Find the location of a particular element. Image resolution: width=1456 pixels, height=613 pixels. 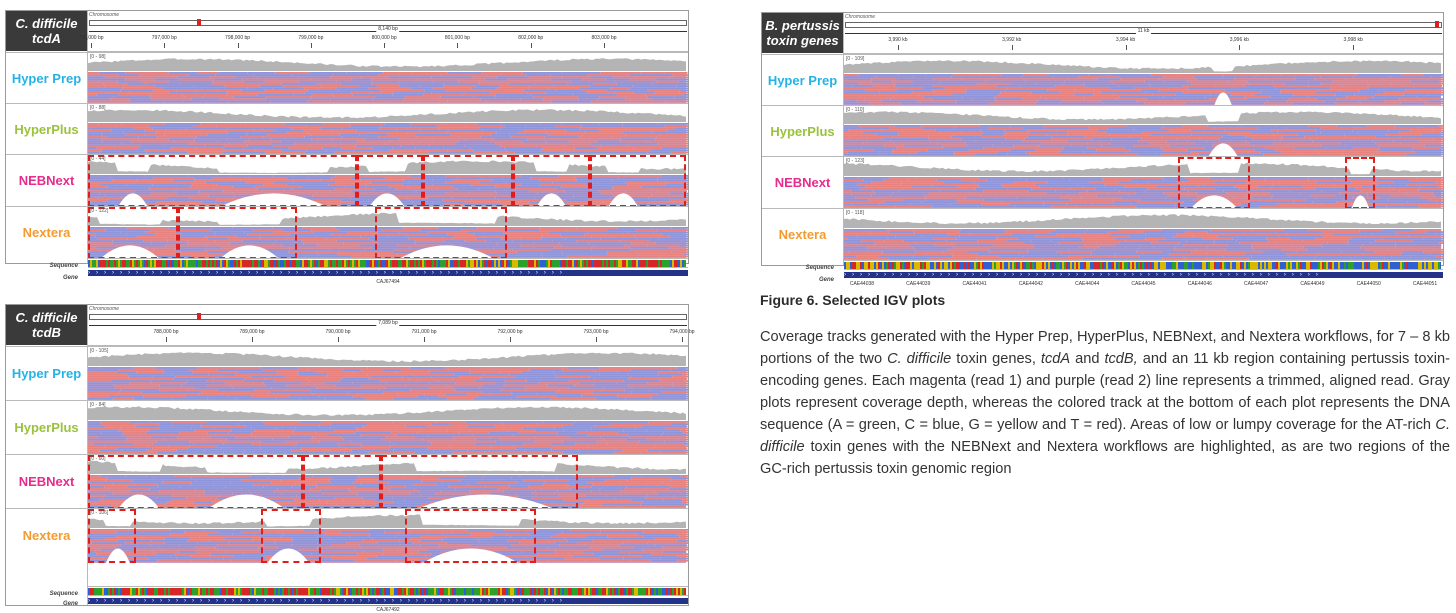

alignment-track-nebnext: [0 - 60] is located at coordinates (388, 481).